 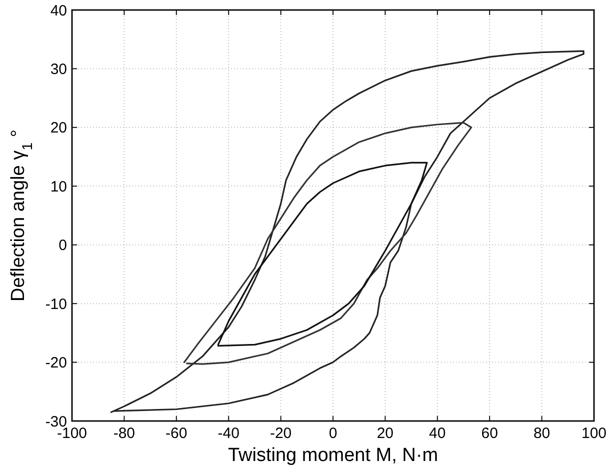 What do you see at coordinates (281, 433) in the screenshot?
I see `x-tick-label: -20` at bounding box center [281, 433].